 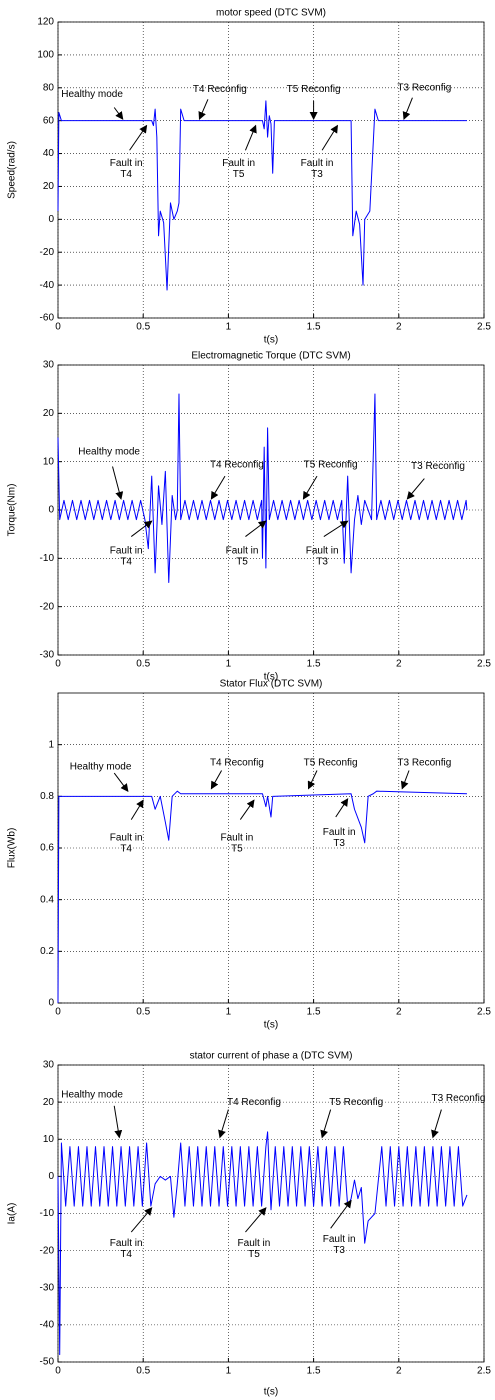 I want to click on y-tick-label: -60, so click(x=47, y=318).